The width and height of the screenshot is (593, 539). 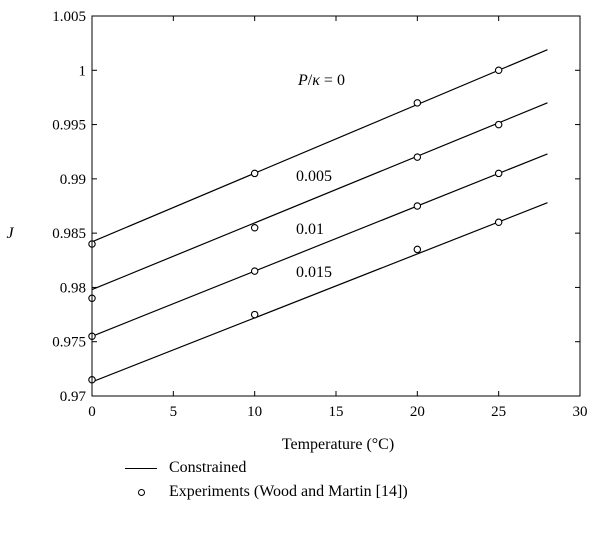 What do you see at coordinates (69, 234) in the screenshot?
I see `y-tick-label: 0.985` at bounding box center [69, 234].